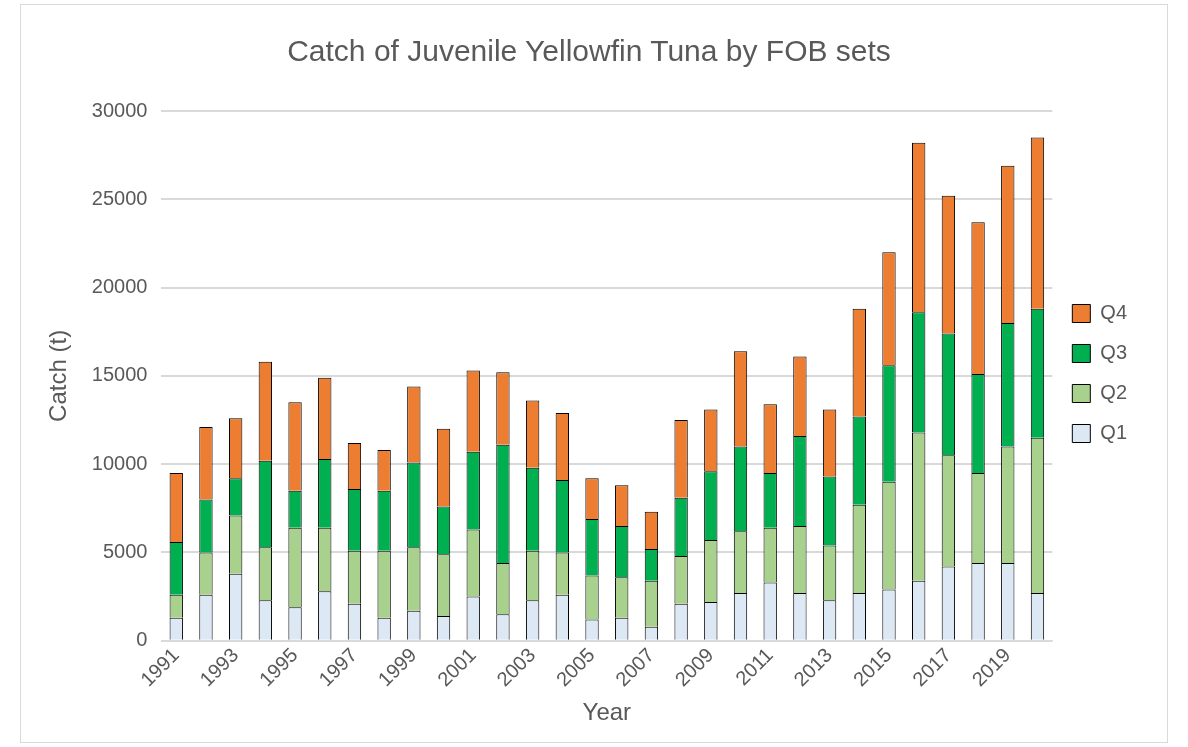 The image size is (1188, 747). I want to click on y-tick-label: 5000, so click(125, 550).